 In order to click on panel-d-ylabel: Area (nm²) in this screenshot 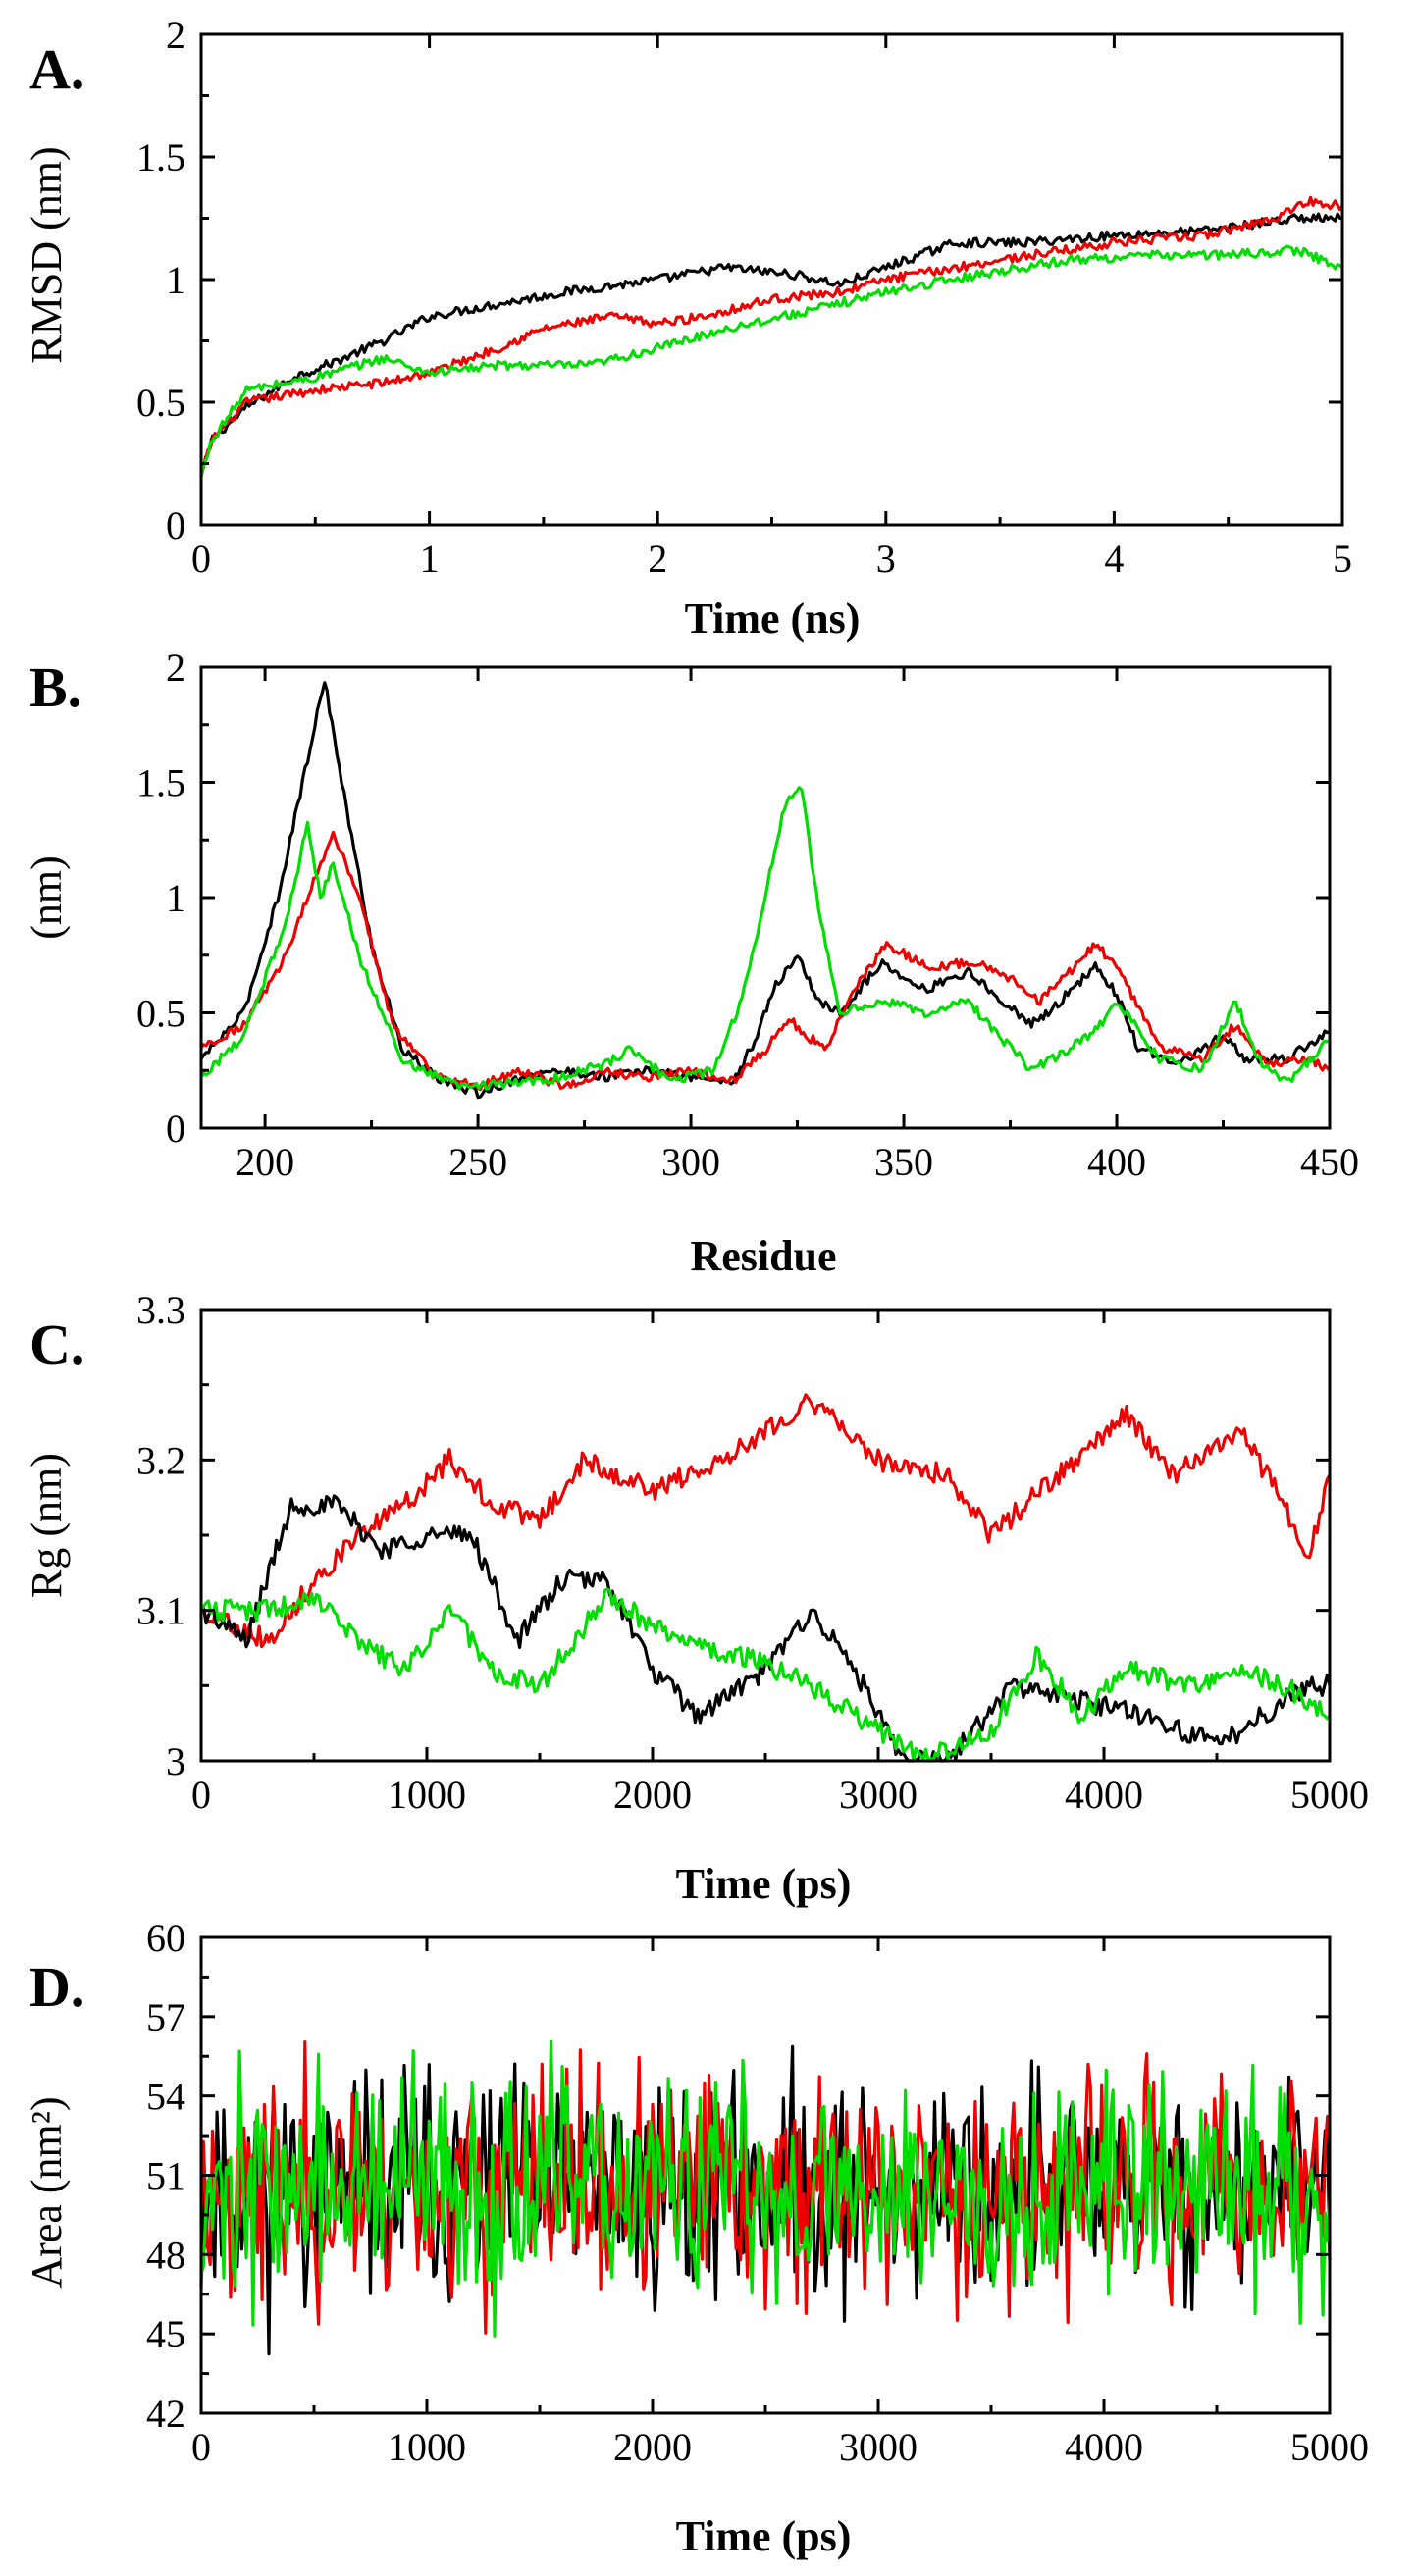, I will do `click(47, 2192)`.